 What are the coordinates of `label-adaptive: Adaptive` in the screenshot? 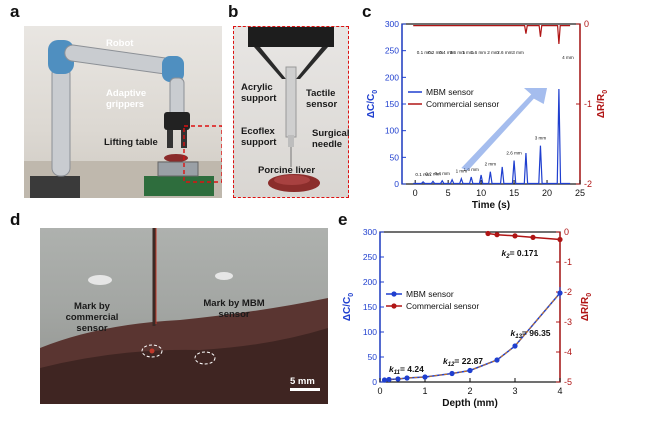 It's located at (126, 93).